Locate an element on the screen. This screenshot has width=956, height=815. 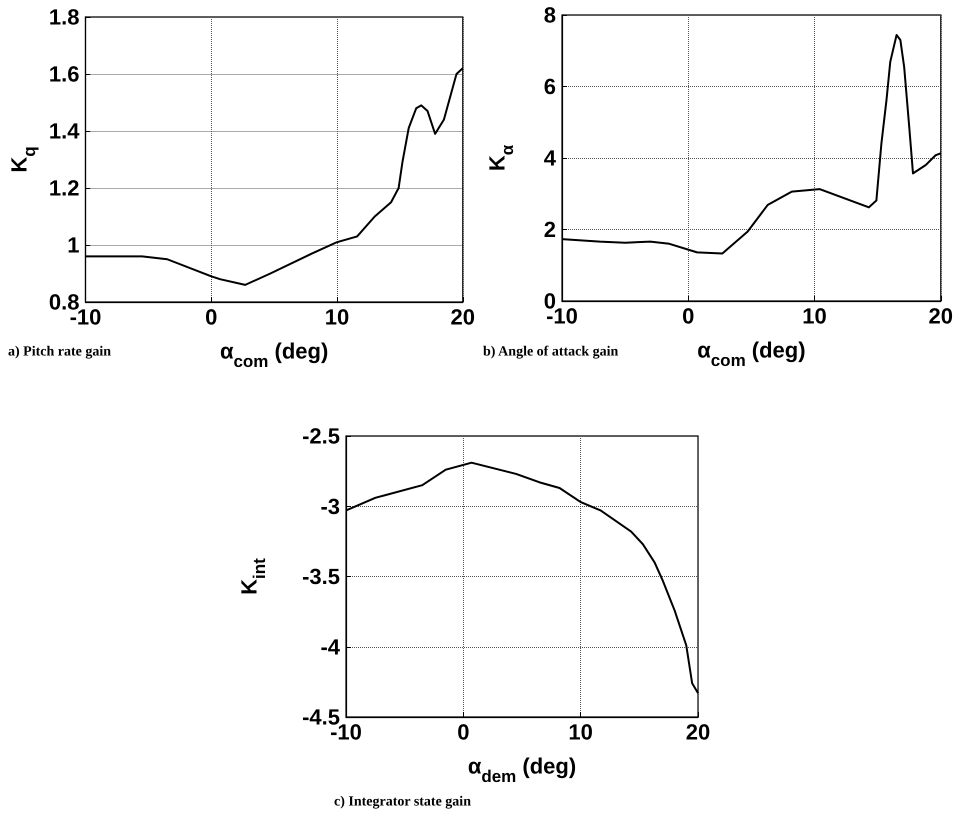
text: c) Integrator state gain is located at coordinates (403, 802).